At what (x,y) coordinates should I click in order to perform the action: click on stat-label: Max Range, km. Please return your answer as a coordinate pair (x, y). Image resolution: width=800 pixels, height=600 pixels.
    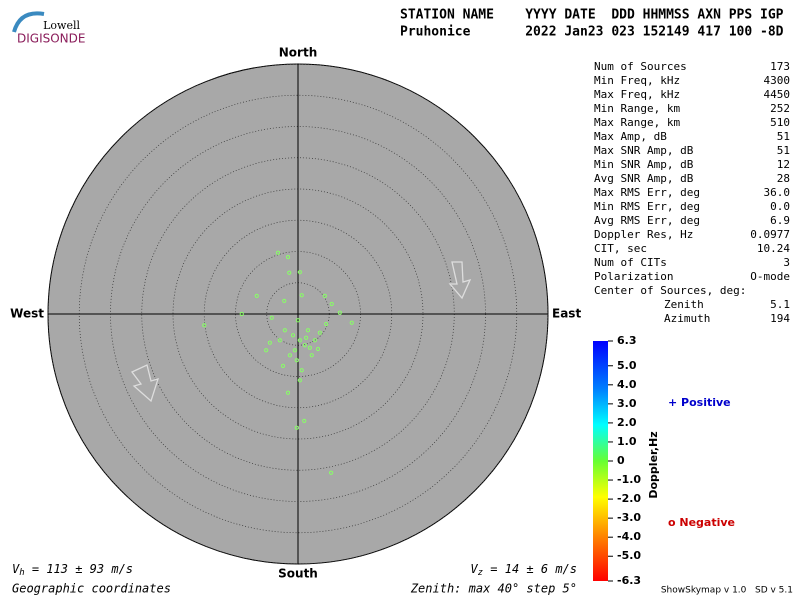
    Looking at the image, I should click on (637, 122).